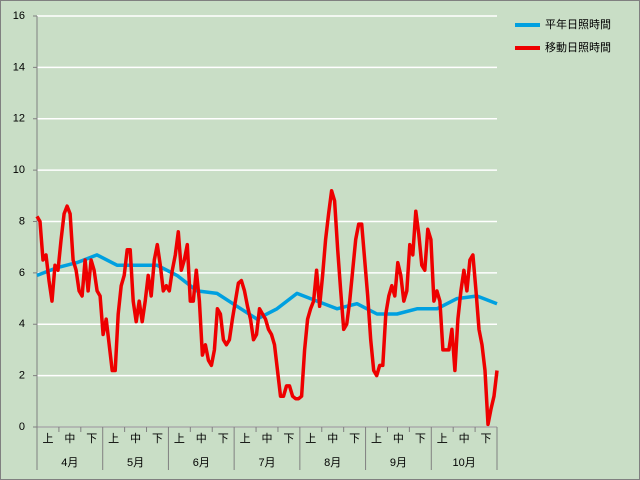 The height and width of the screenshot is (480, 640). I want to click on x-group-label: 10月, so click(464, 463).